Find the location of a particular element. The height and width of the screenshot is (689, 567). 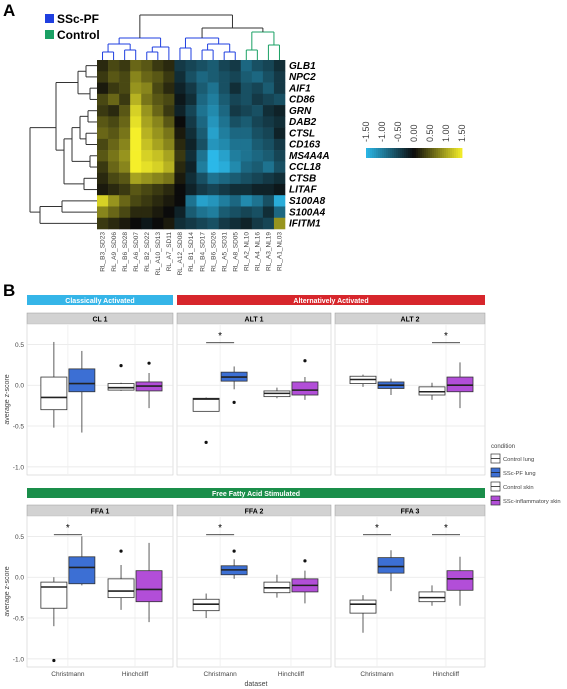

y-tick-label: -0.5 is located at coordinates (19, 427).